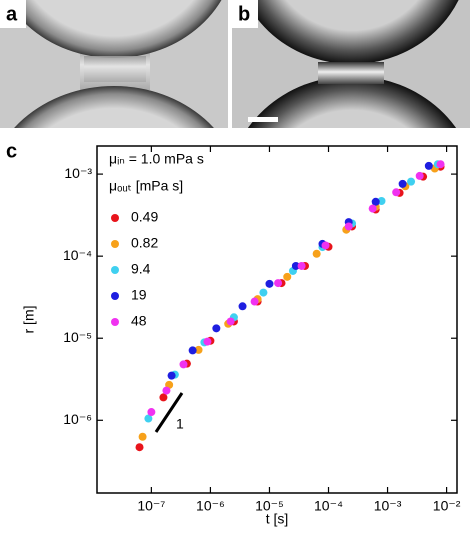 The width and height of the screenshot is (470, 536). Describe the element at coordinates (78, 173) in the screenshot. I see `y-tick-label: 10⁻³` at that location.